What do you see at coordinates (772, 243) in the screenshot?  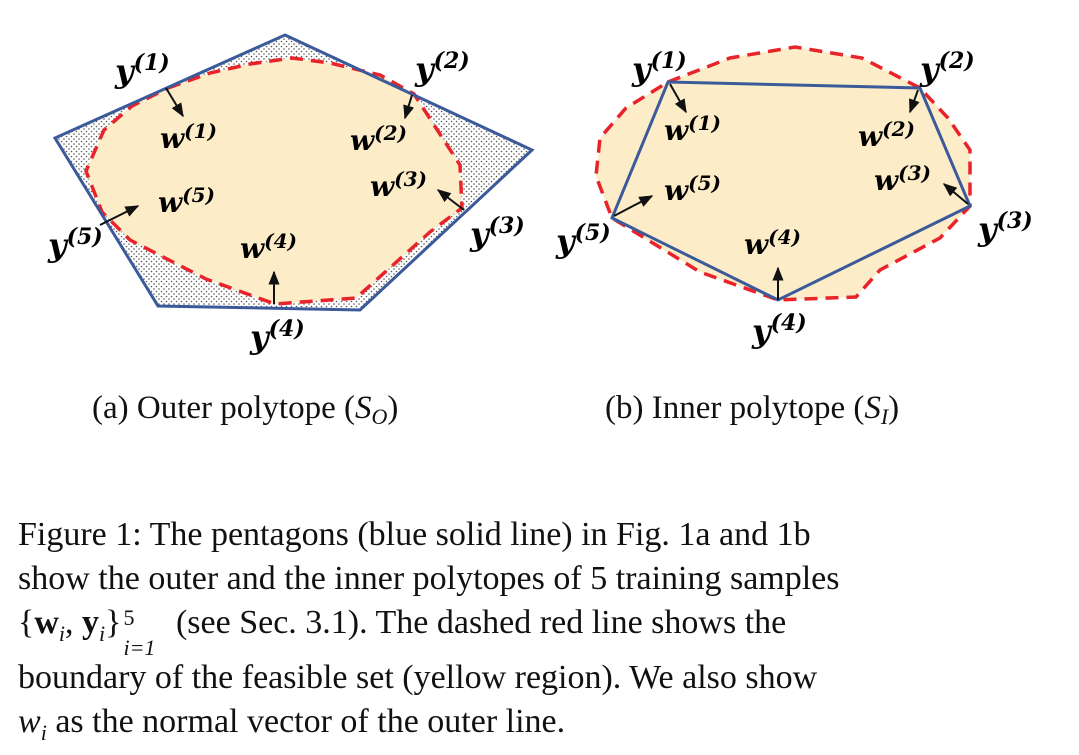 I see `label-w4-b: w(4)` at bounding box center [772, 243].